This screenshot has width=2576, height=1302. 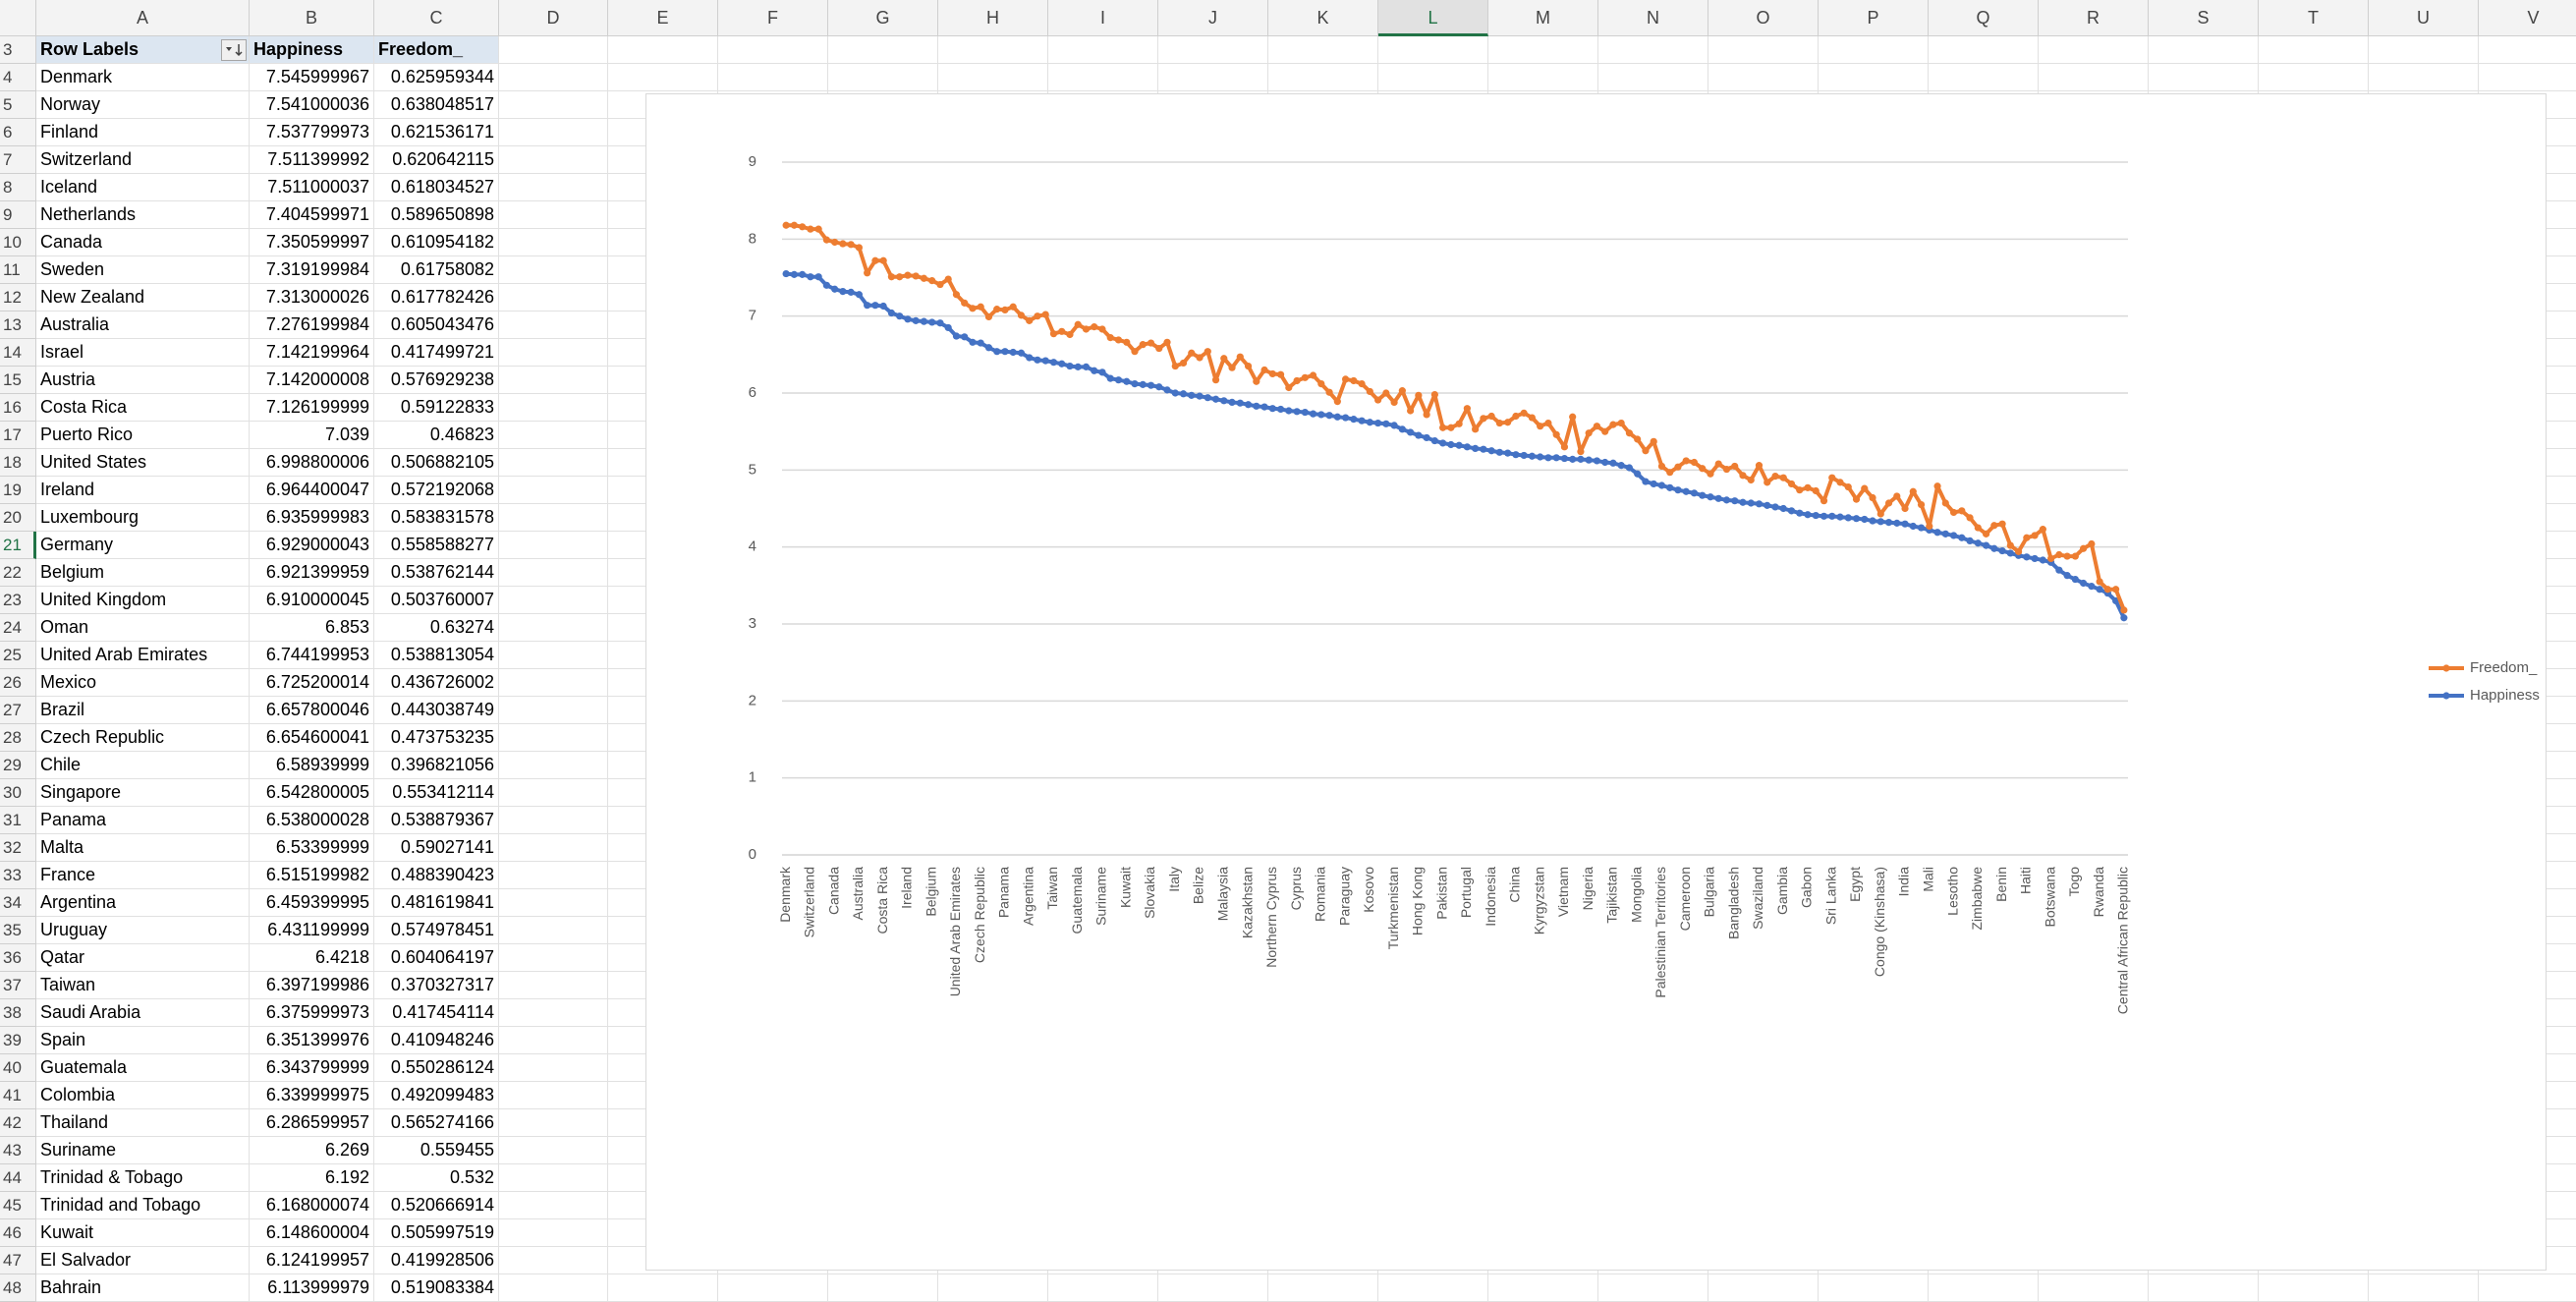 What do you see at coordinates (18, 132) in the screenshot?
I see `row-header: 6` at bounding box center [18, 132].